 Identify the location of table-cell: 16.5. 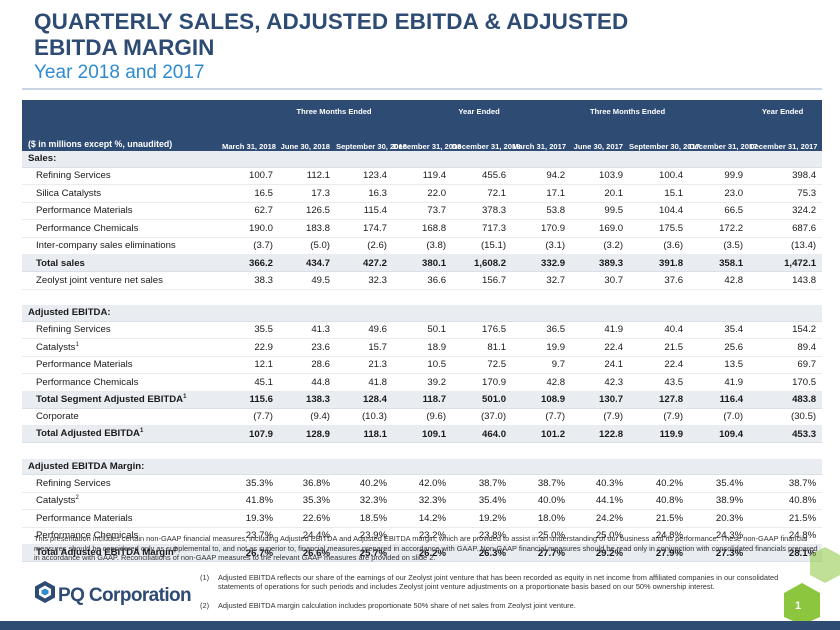
(250, 193).